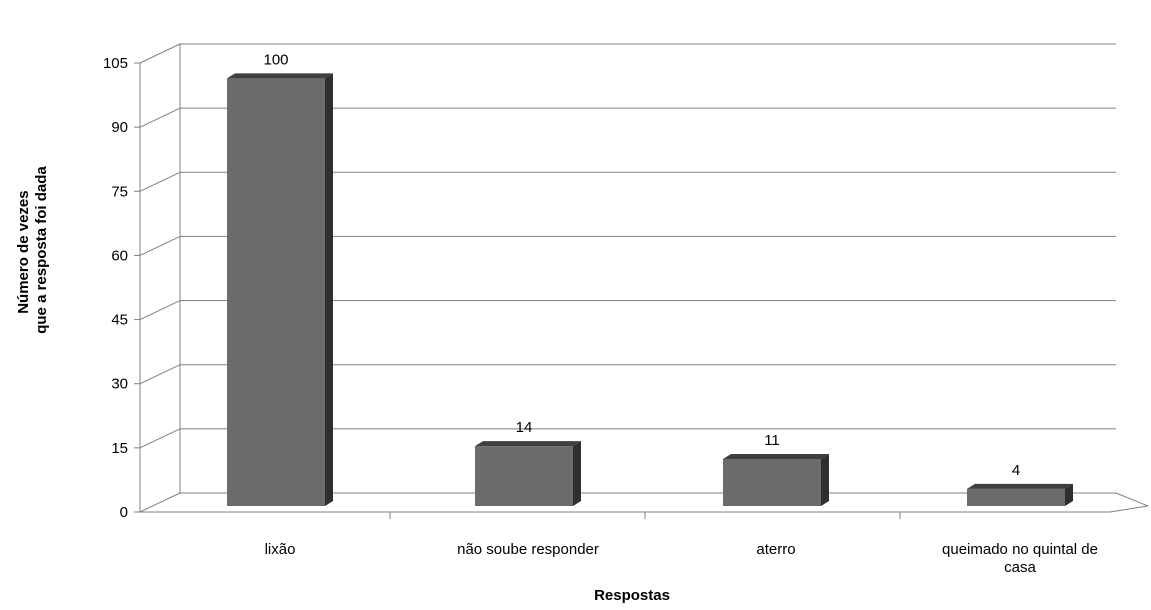 The width and height of the screenshot is (1151, 610). I want to click on y-tick-label: 105, so click(115, 63).